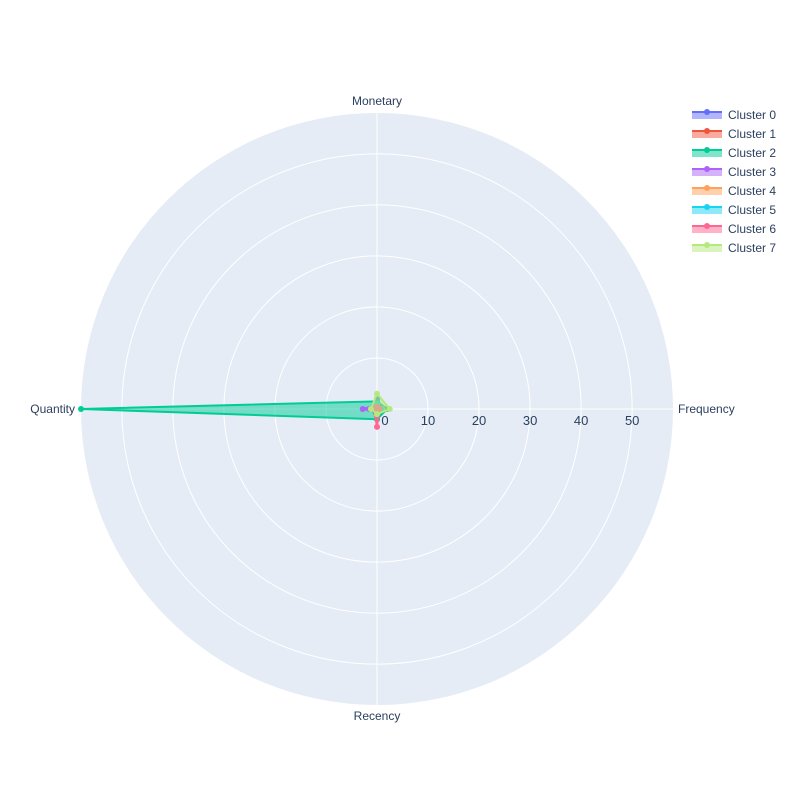 Image resolution: width=800 pixels, height=800 pixels. What do you see at coordinates (752, 191) in the screenshot?
I see `legend-label: Cluster 4` at bounding box center [752, 191].